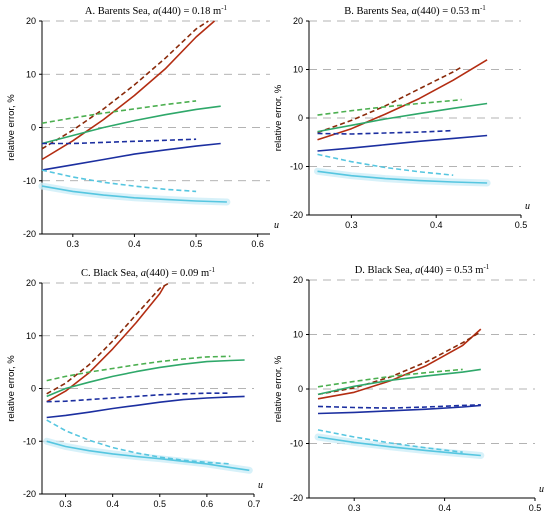 The height and width of the screenshot is (522, 550). What do you see at coordinates (148, 272) in the screenshot?
I see `panel-title: C. Black Sea, a(440) = 0.09 m-1` at bounding box center [148, 272].